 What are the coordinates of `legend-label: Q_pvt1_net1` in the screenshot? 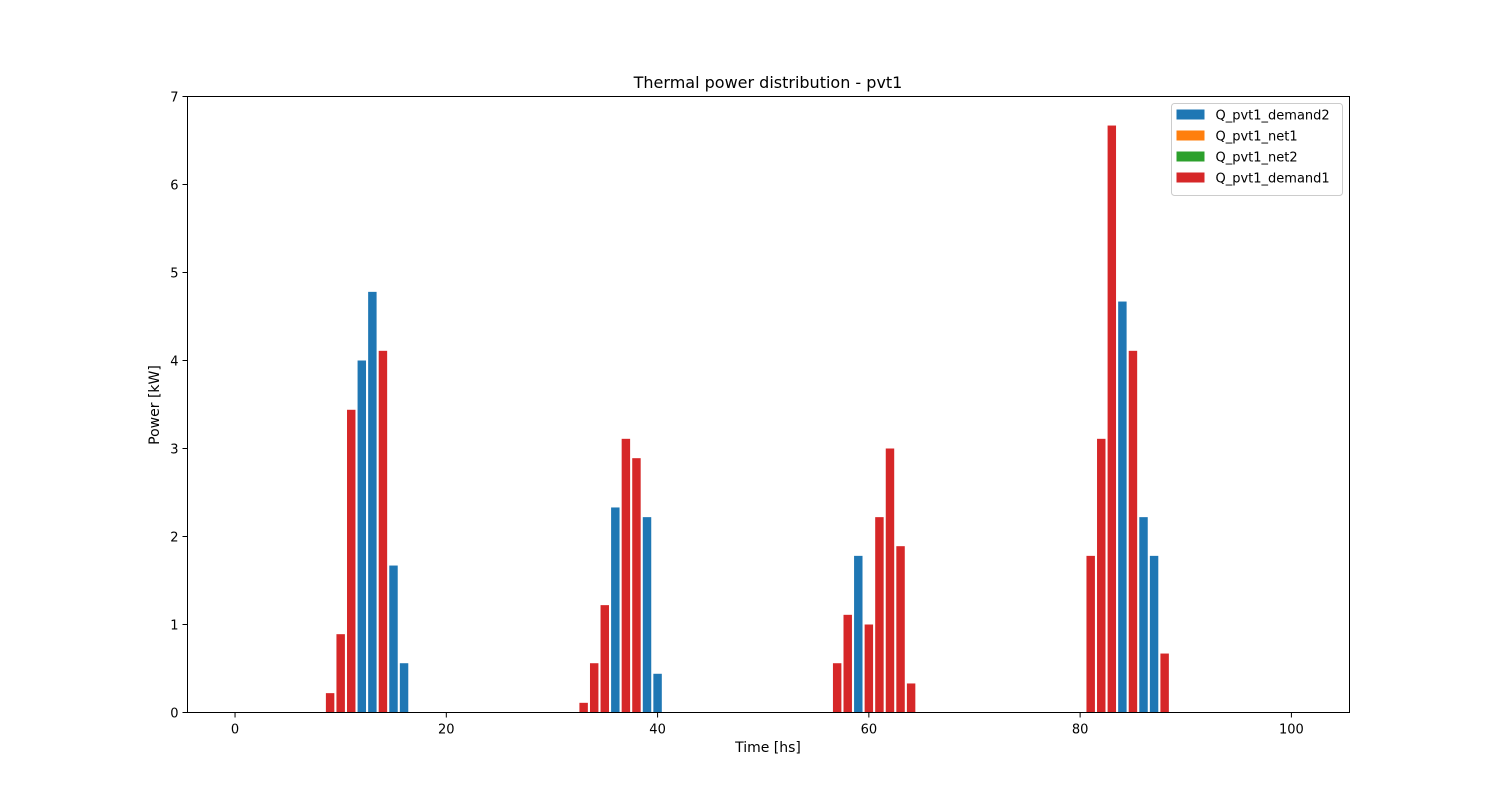 It's located at (1257, 137).